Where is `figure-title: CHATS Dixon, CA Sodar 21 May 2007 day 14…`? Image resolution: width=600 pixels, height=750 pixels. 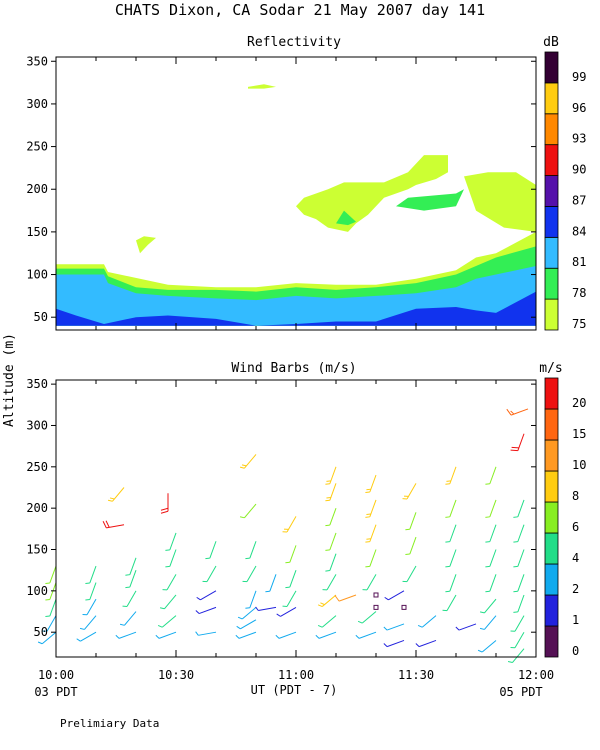 figure-title: CHATS Dixon, CA Sodar 21 May 2007 day 14… is located at coordinates (300, 10).